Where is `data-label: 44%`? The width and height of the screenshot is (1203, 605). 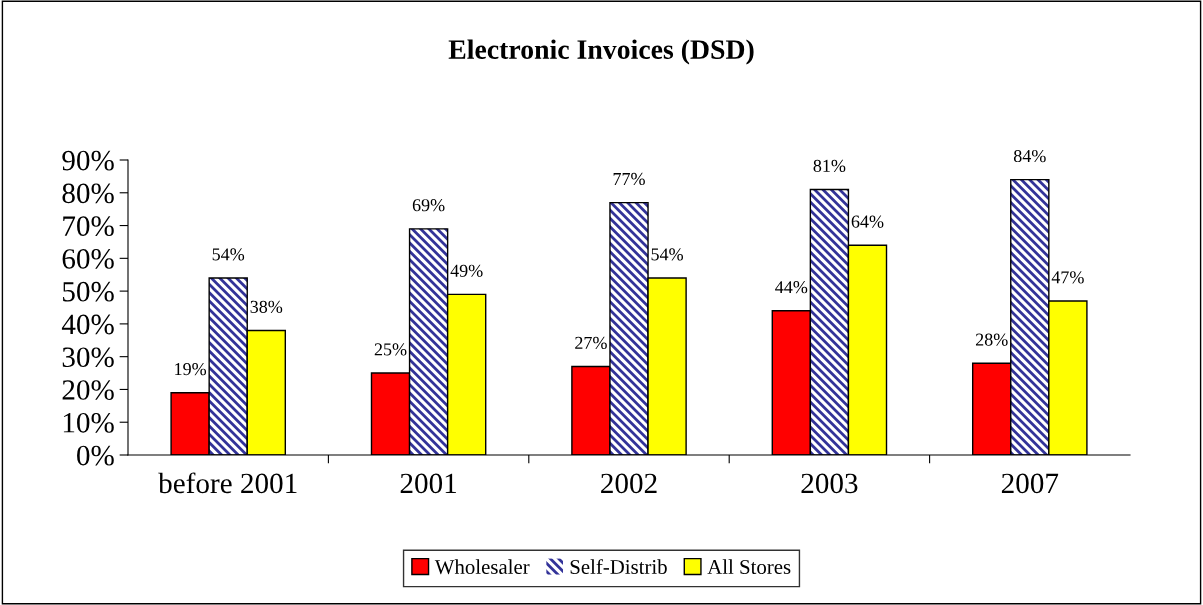 data-label: 44% is located at coordinates (791, 287).